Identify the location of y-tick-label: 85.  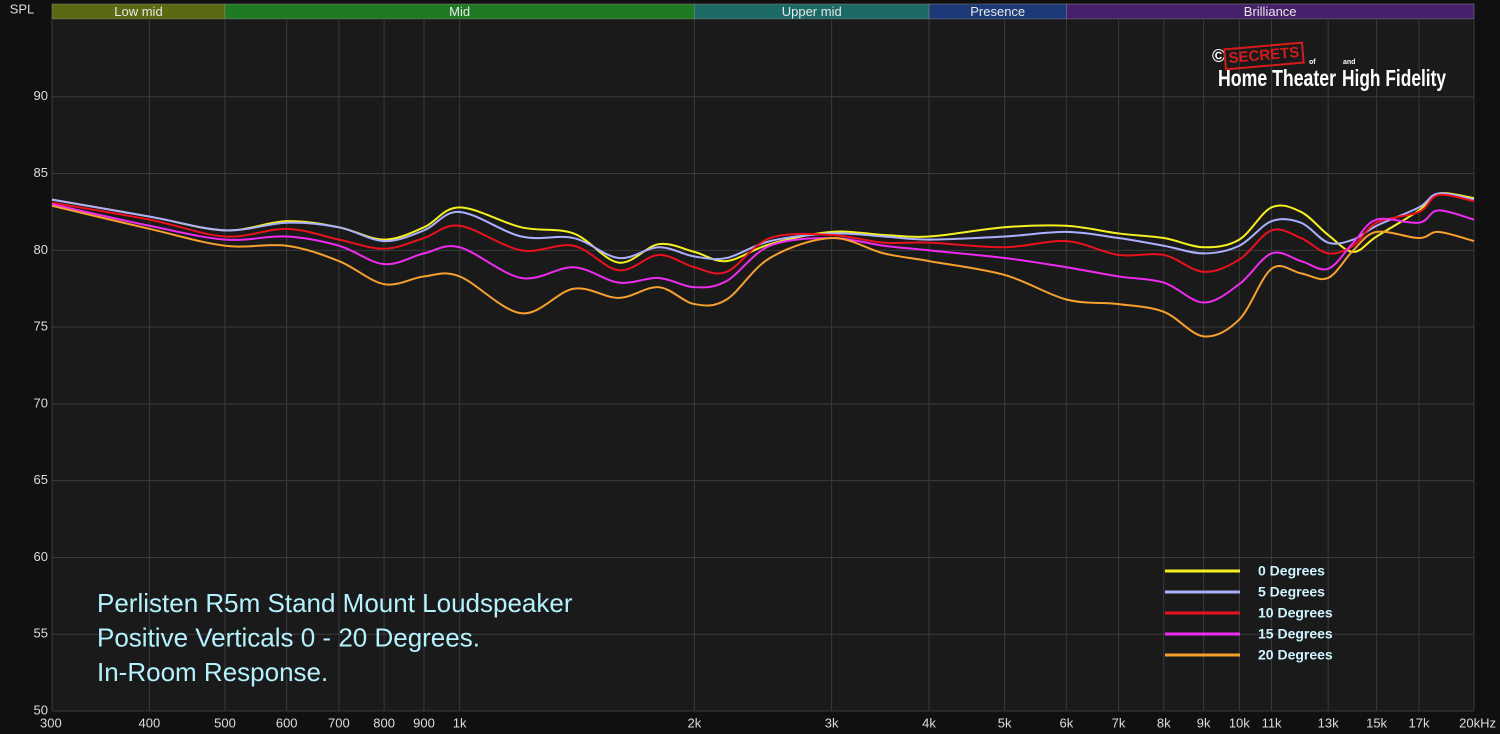
(41, 172).